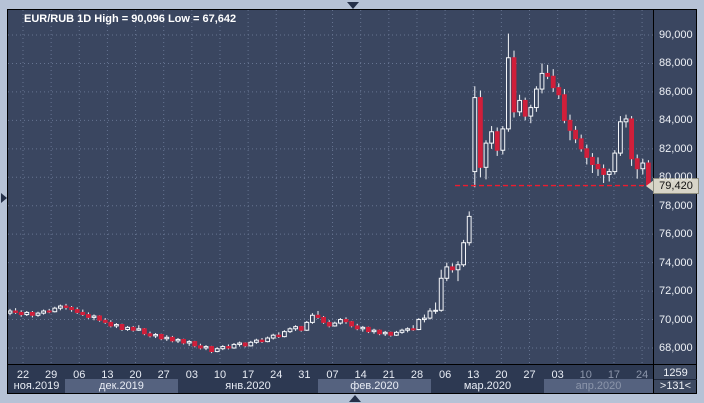 This screenshot has height=403, width=704. Describe the element at coordinates (7, 201) in the screenshot. I see `border-left` at that location.